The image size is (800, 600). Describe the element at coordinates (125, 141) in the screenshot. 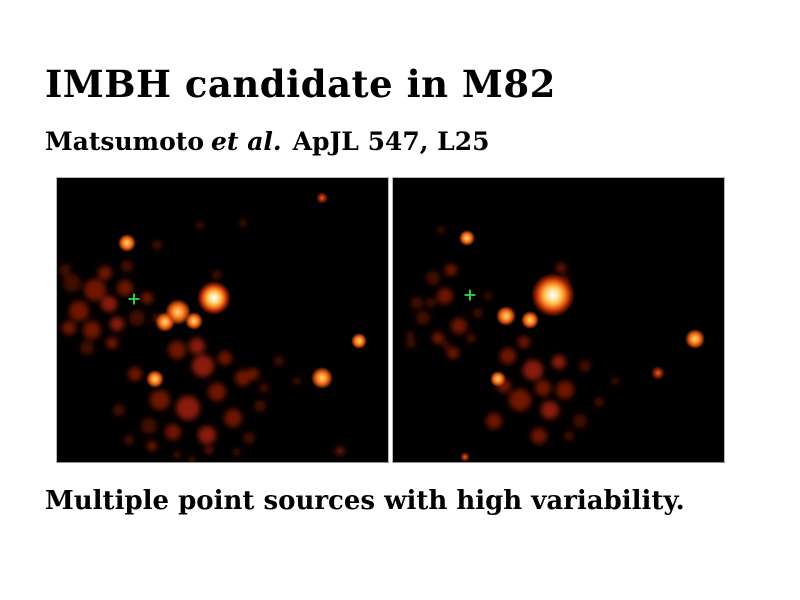

I see `citation-author: Matsumoto` at that location.